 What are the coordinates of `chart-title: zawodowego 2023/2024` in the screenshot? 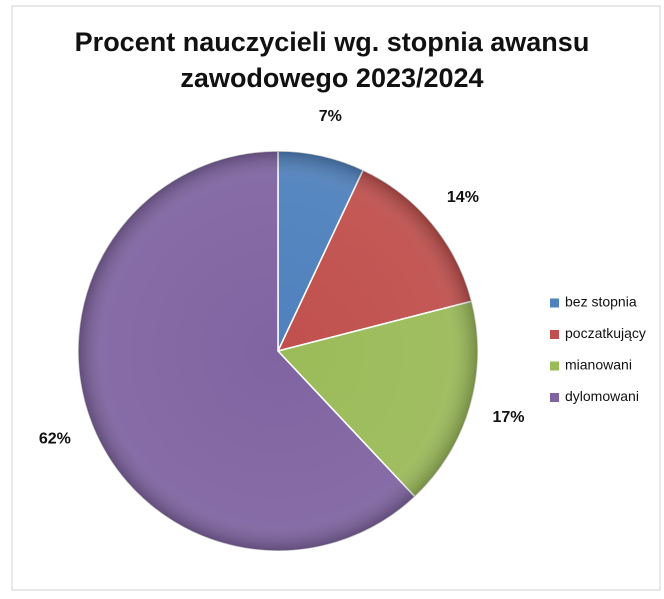 It's located at (331, 78).